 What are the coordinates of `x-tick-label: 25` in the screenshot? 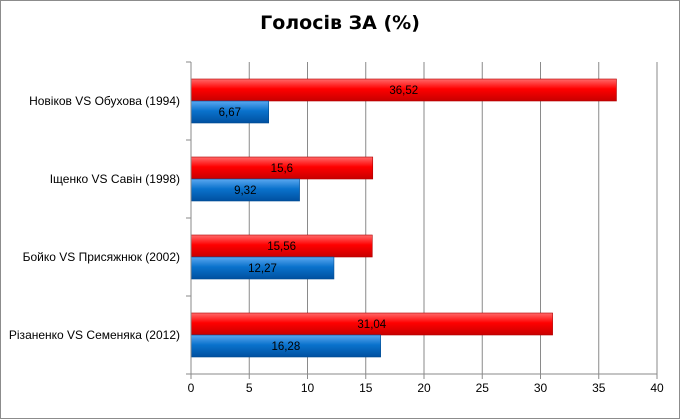 It's located at (483, 388).